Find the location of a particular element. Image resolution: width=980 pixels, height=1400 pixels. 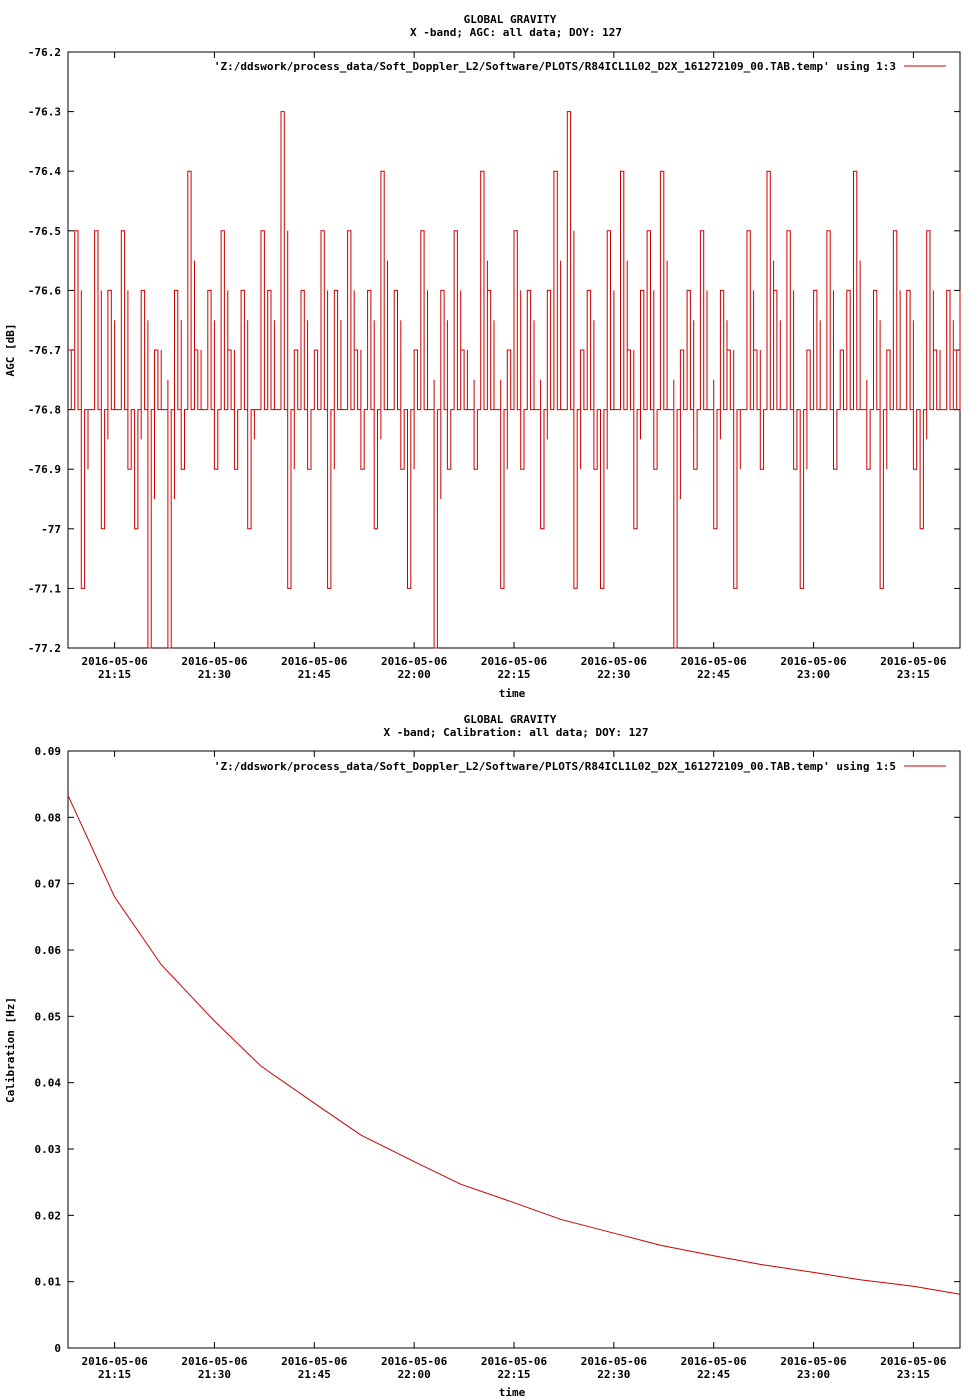

y-tick-label: 0.02 is located at coordinates (48, 1215).